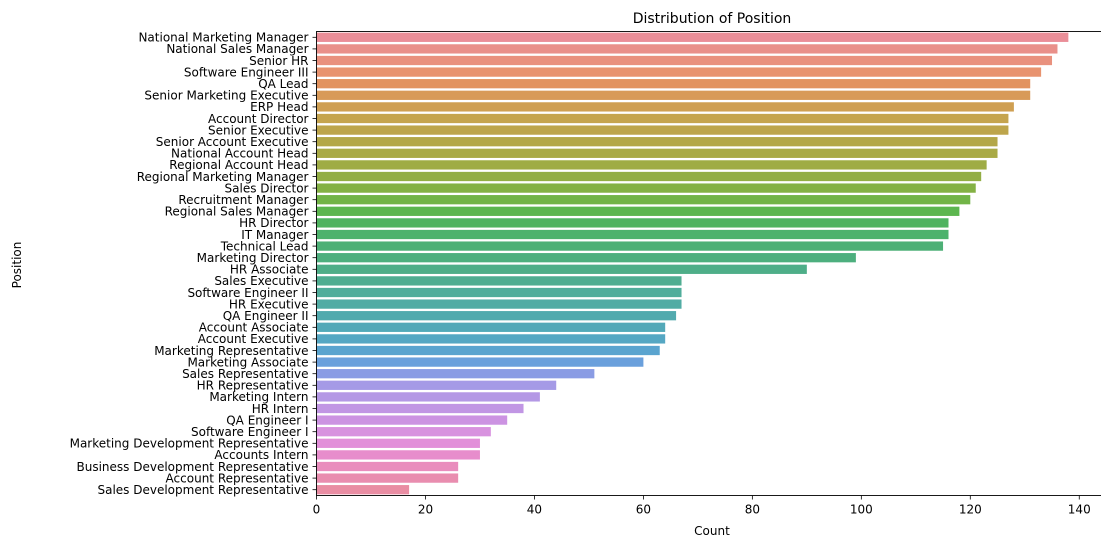  I want to click on y-tick-label: Regional Sales Manager, so click(237, 212).